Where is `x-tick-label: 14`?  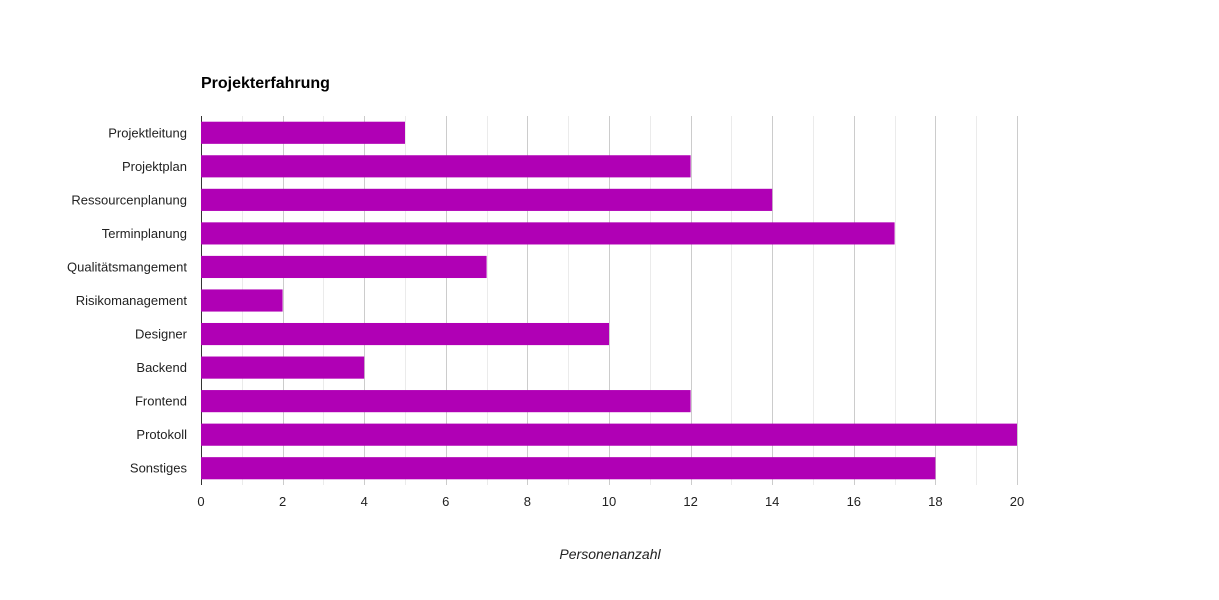 x-tick-label: 14 is located at coordinates (772, 501).